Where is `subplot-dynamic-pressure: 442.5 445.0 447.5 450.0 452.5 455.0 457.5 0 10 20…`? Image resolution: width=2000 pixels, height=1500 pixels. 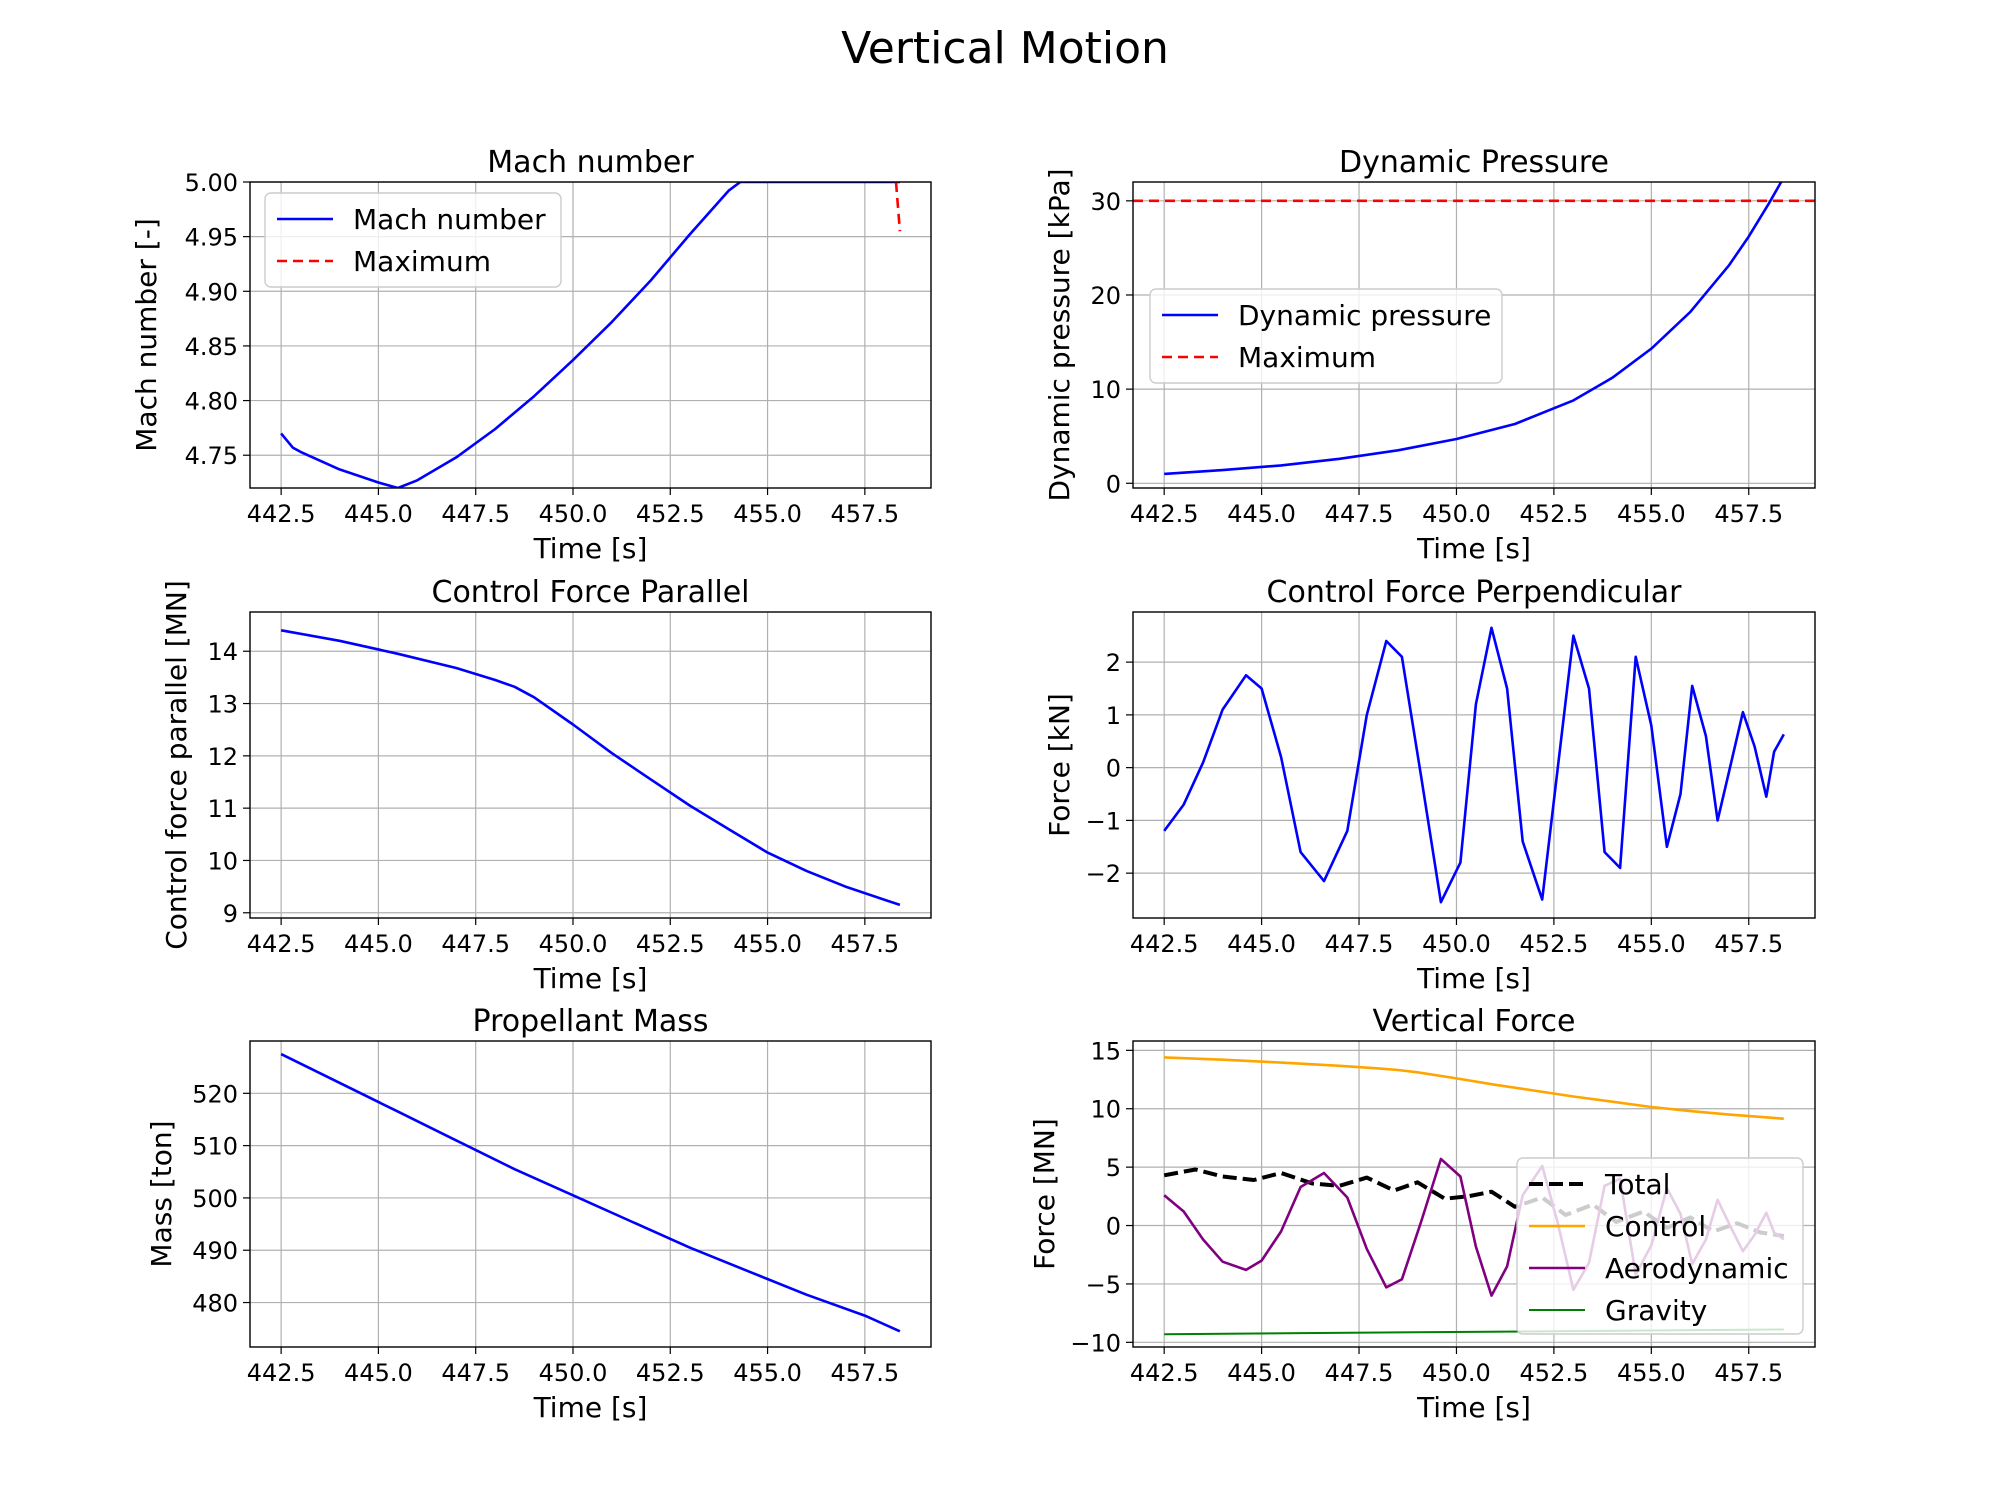
subplot-dynamic-pressure: 442.5 445.0 447.5 450.0 452.5 455.0 457.5 0 10 20… is located at coordinates (1429, 355).